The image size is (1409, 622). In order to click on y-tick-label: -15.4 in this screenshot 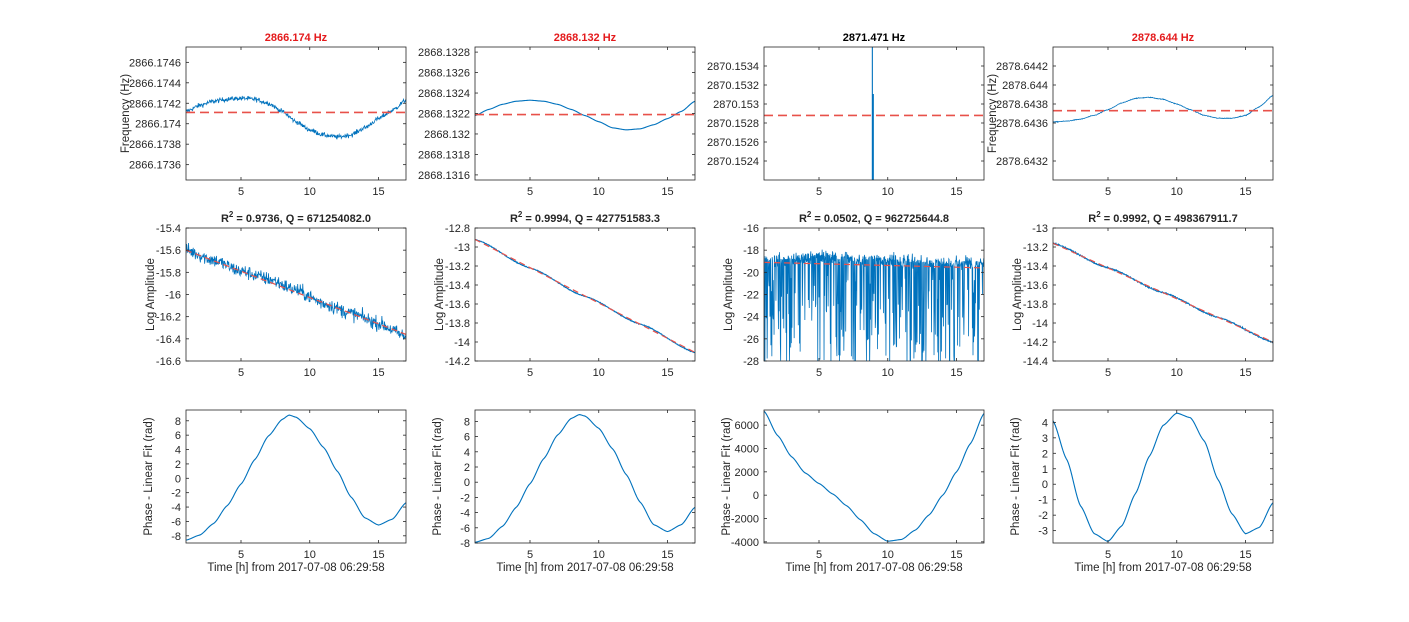, I will do `click(168, 229)`.